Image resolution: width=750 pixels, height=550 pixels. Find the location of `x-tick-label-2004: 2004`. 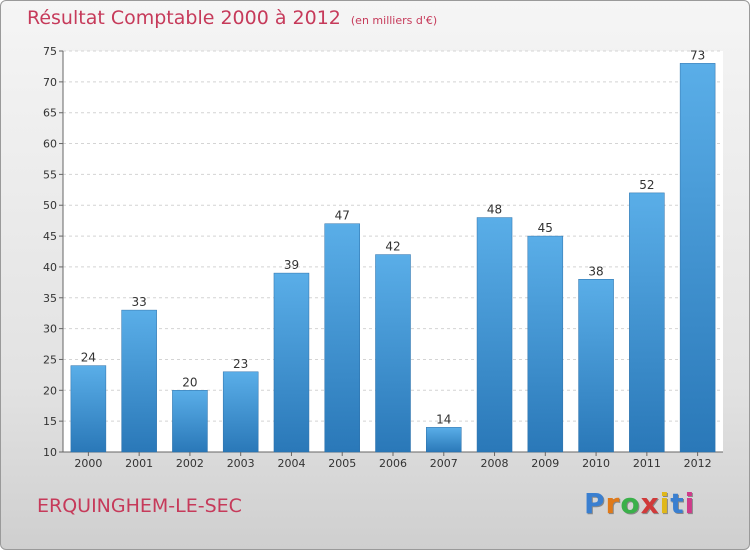

x-tick-label-2004: 2004 is located at coordinates (291, 463).